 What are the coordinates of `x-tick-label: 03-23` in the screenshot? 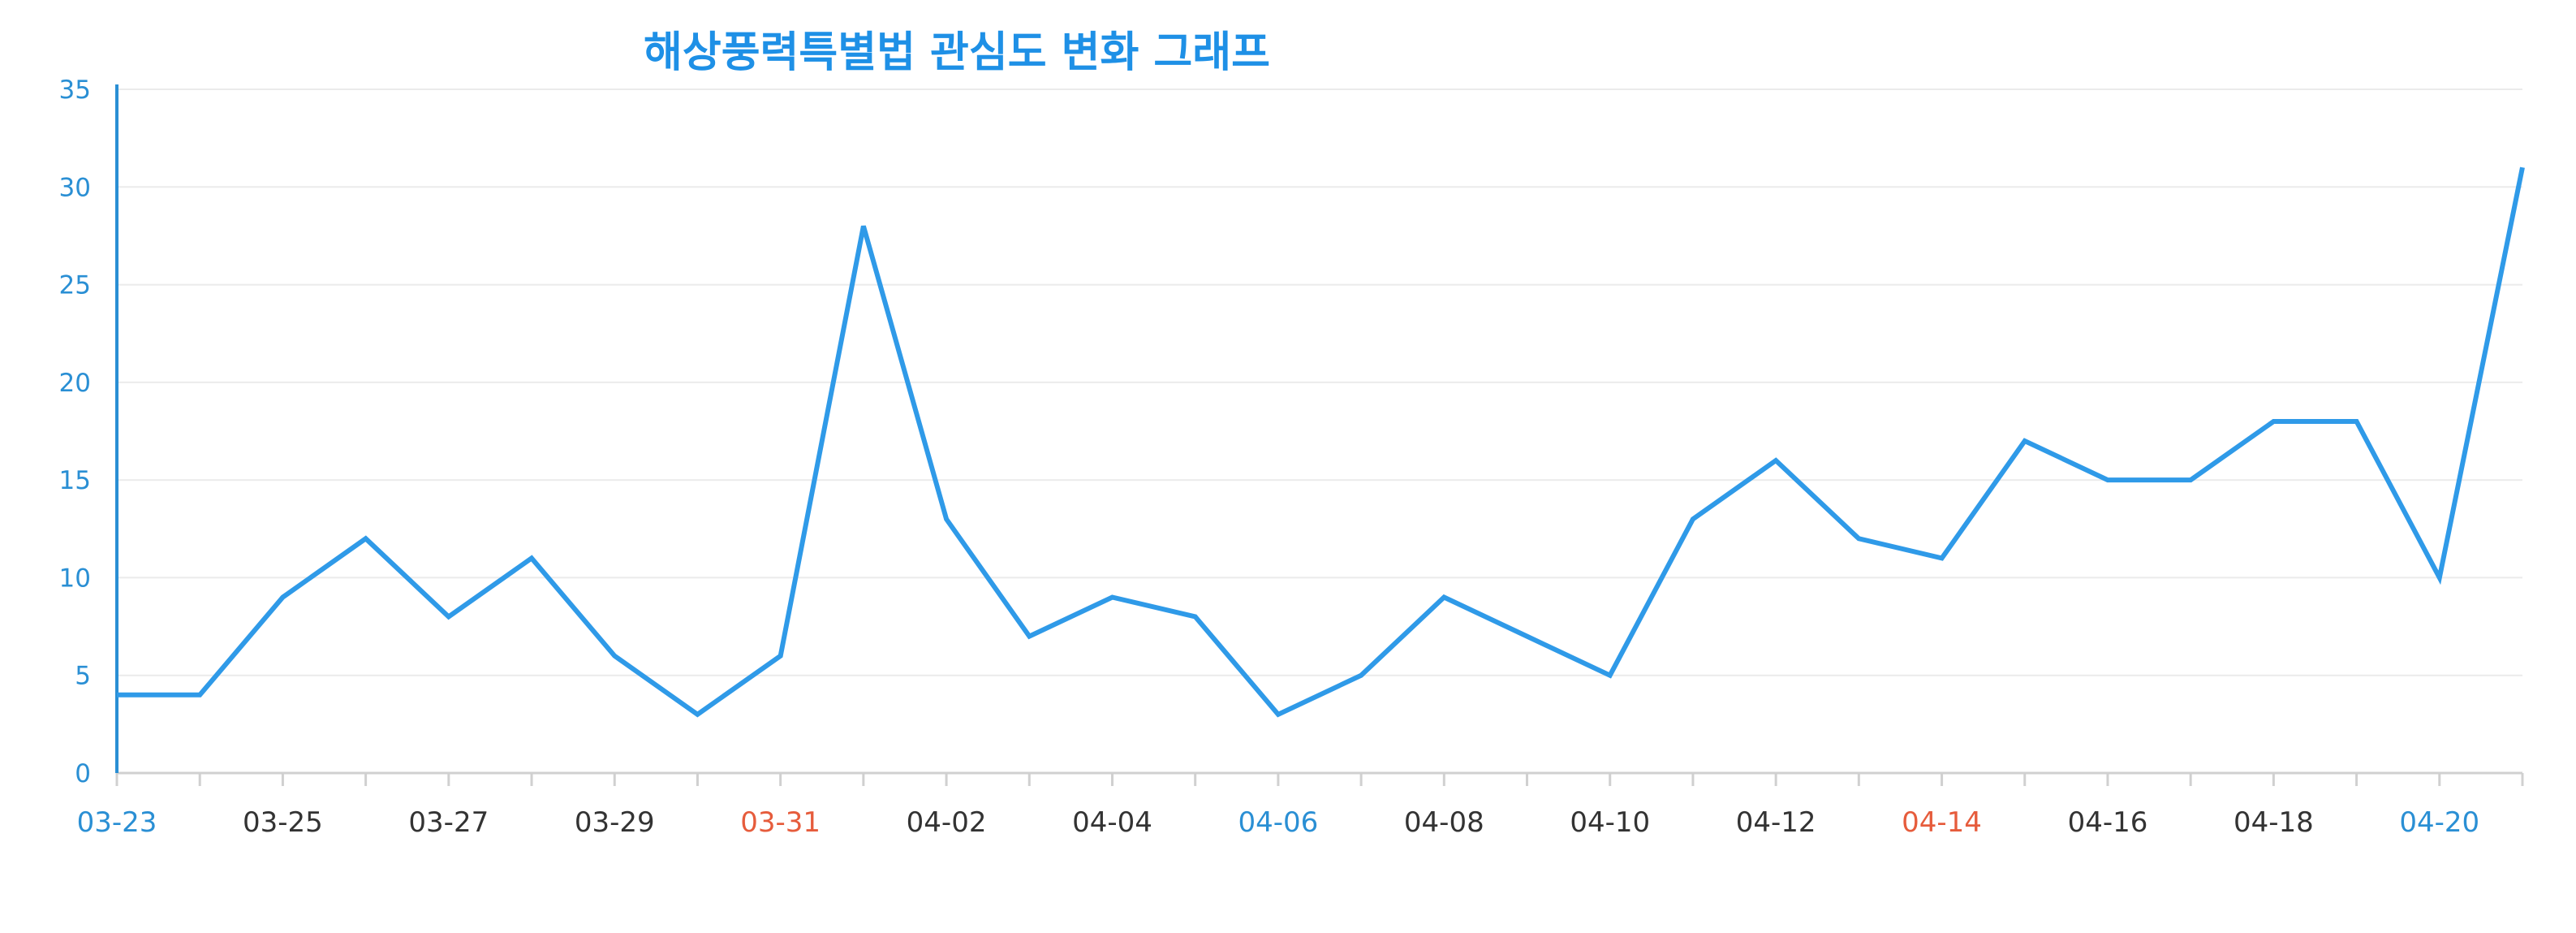 It's located at (117, 822).